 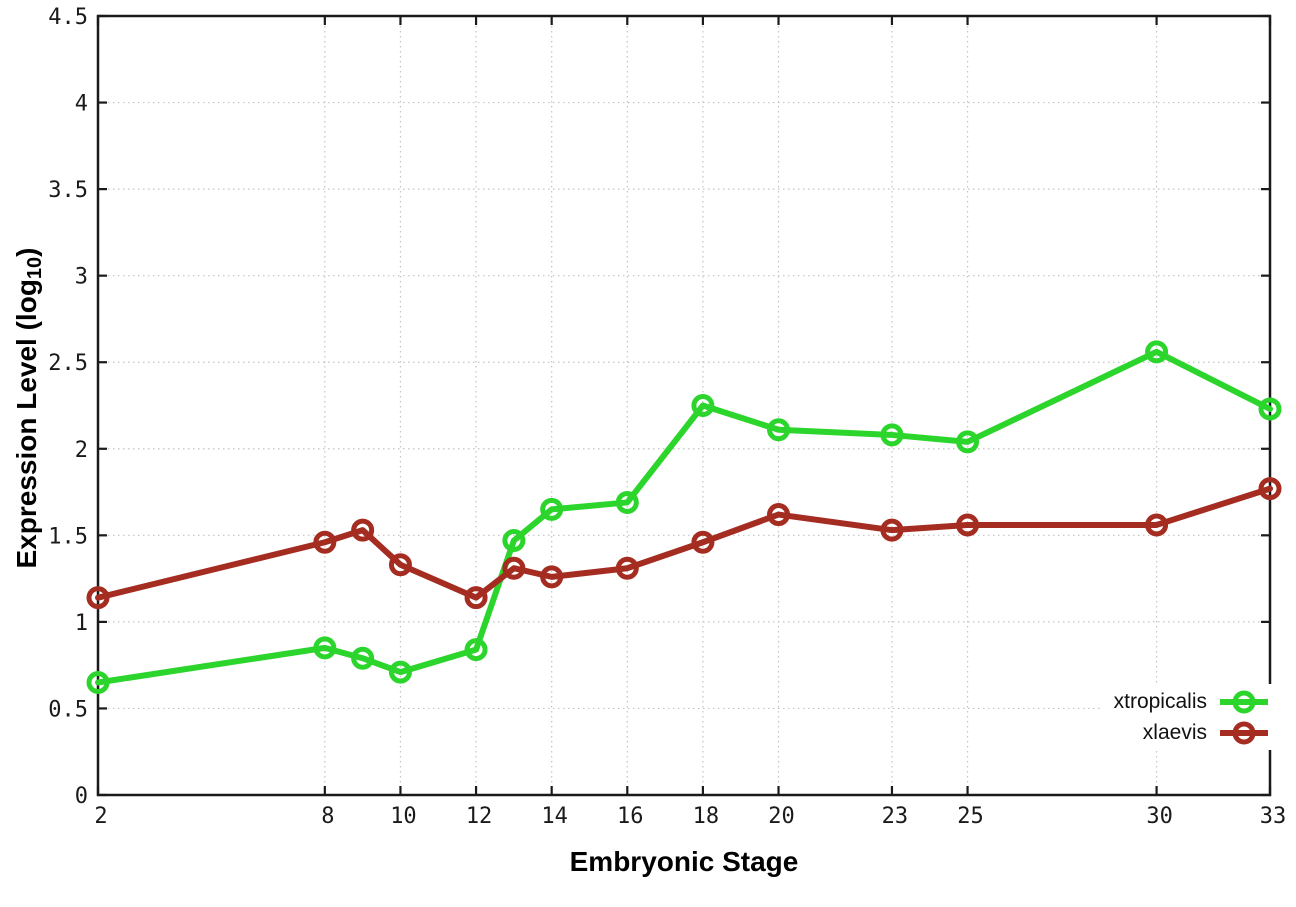 I want to click on legend-item-xtropicalis: xtropicalis, so click(x=1192, y=701).